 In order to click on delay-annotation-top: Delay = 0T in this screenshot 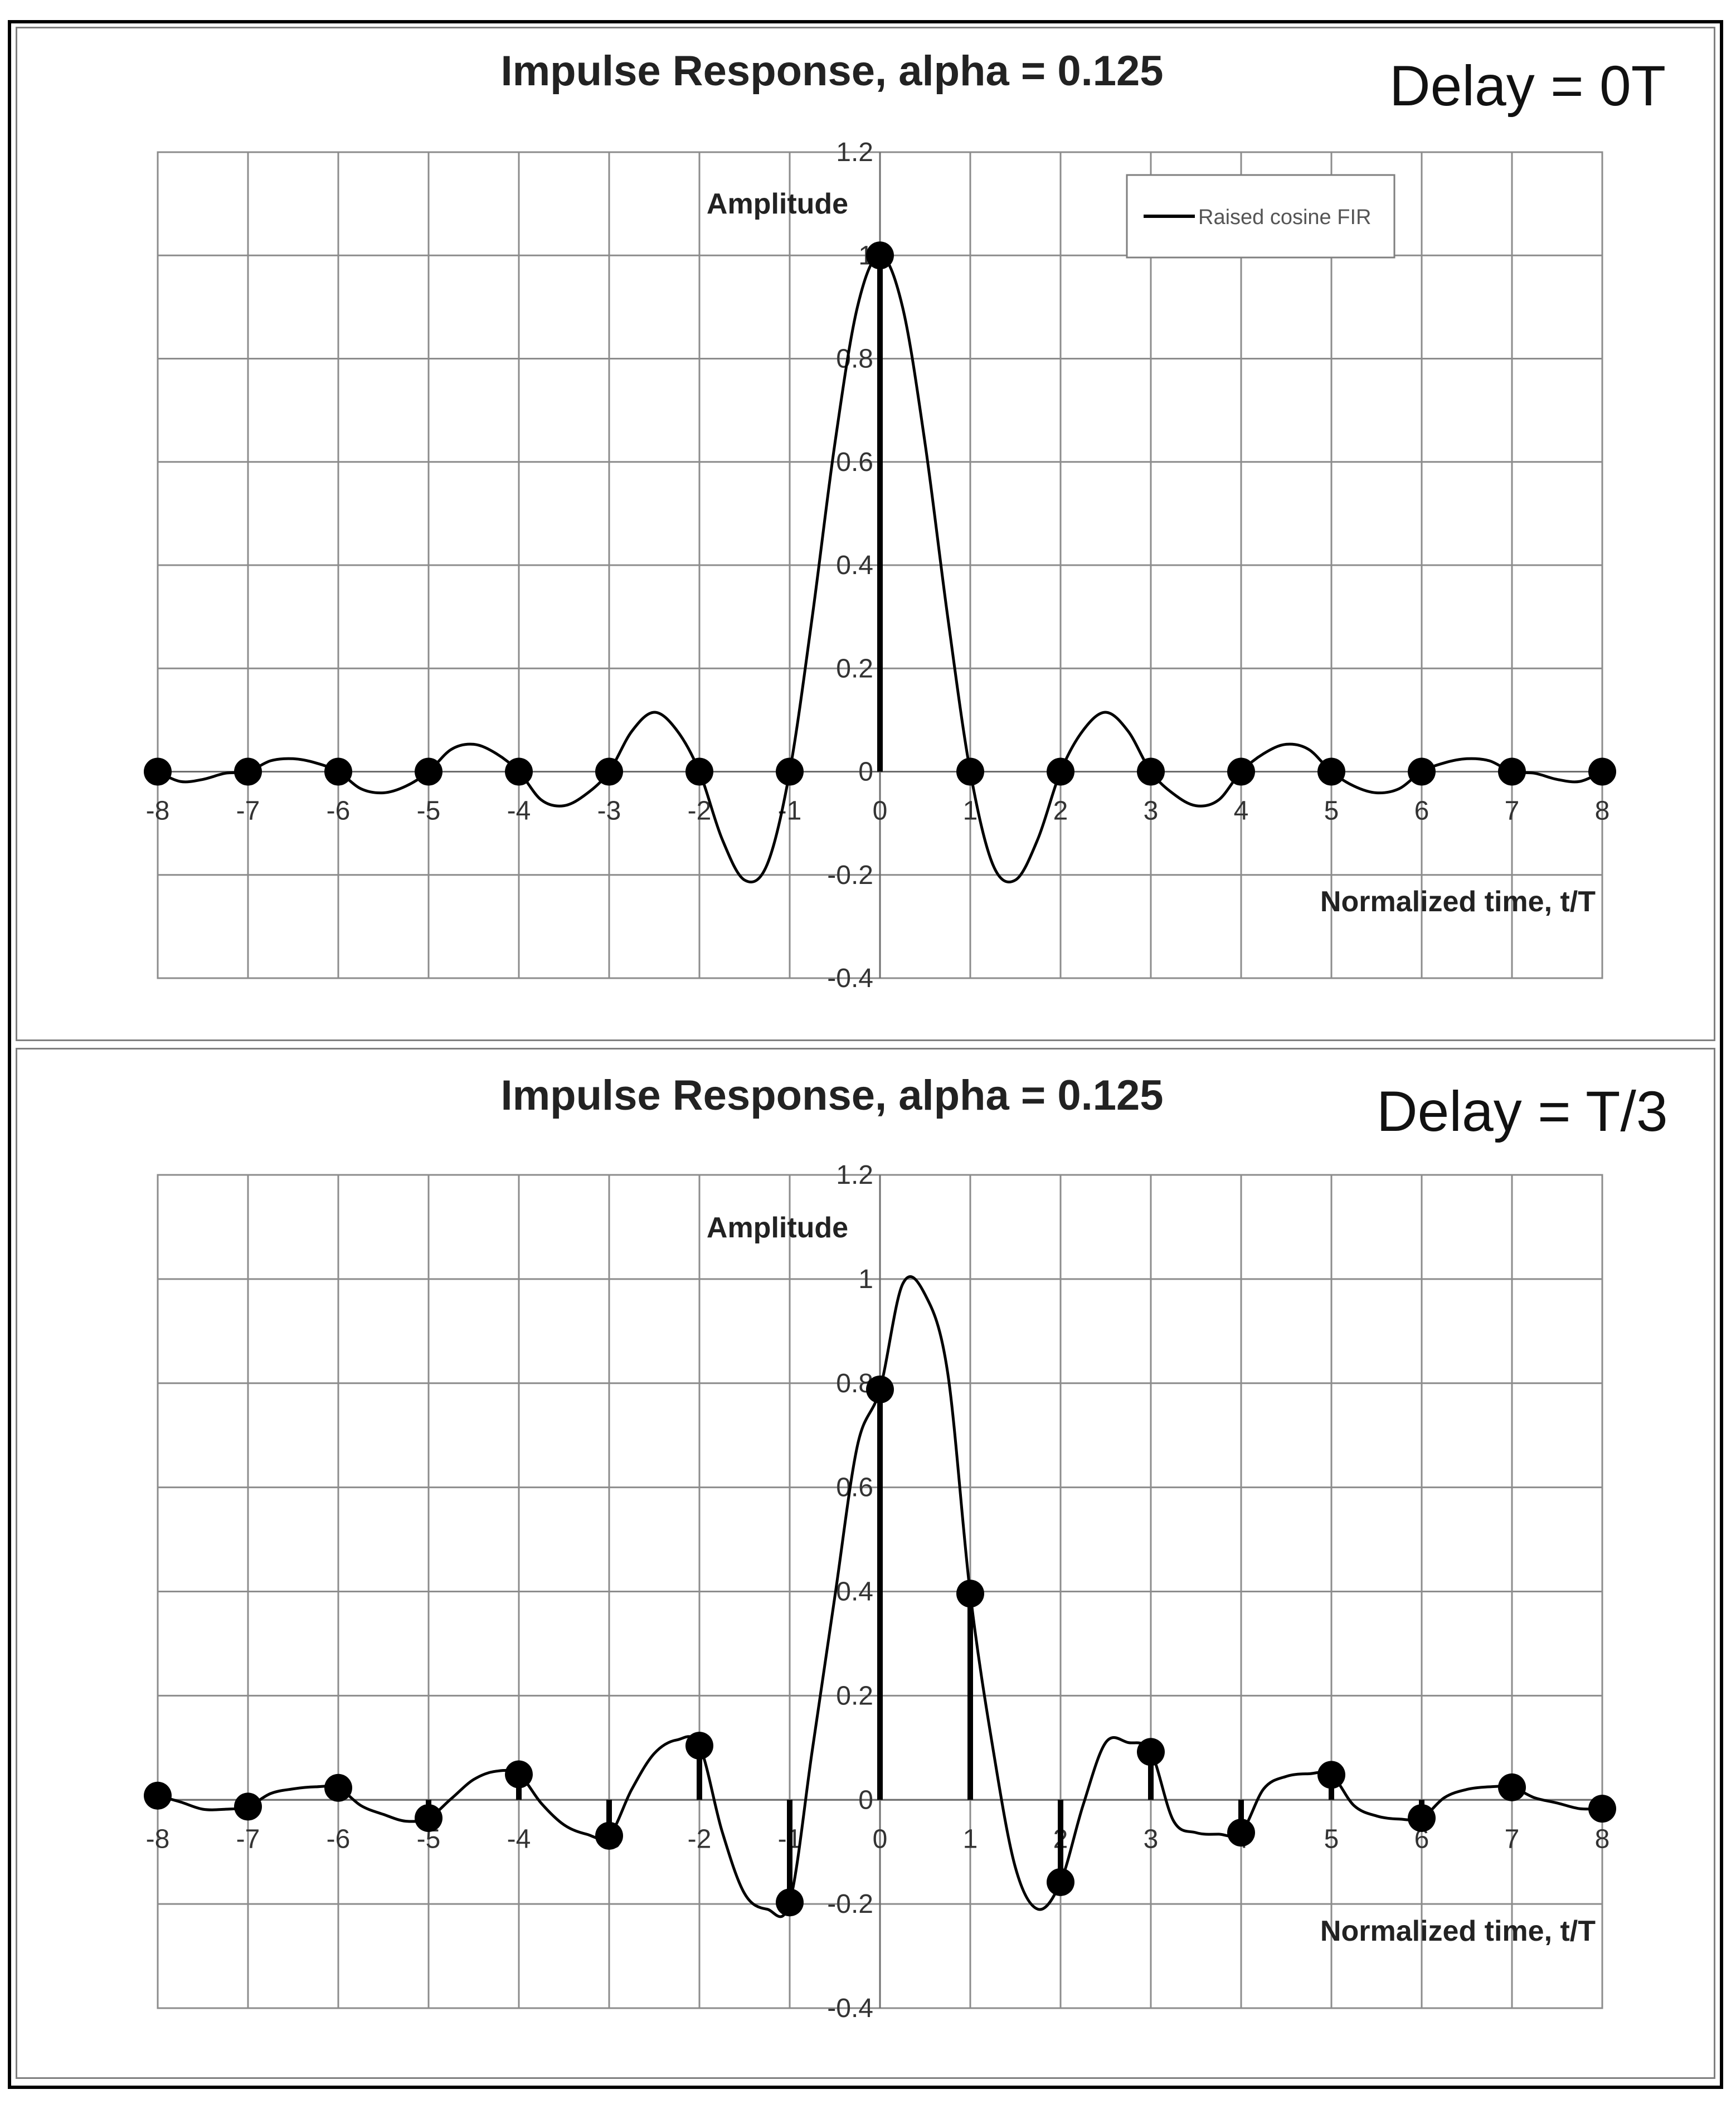, I will do `click(1527, 86)`.